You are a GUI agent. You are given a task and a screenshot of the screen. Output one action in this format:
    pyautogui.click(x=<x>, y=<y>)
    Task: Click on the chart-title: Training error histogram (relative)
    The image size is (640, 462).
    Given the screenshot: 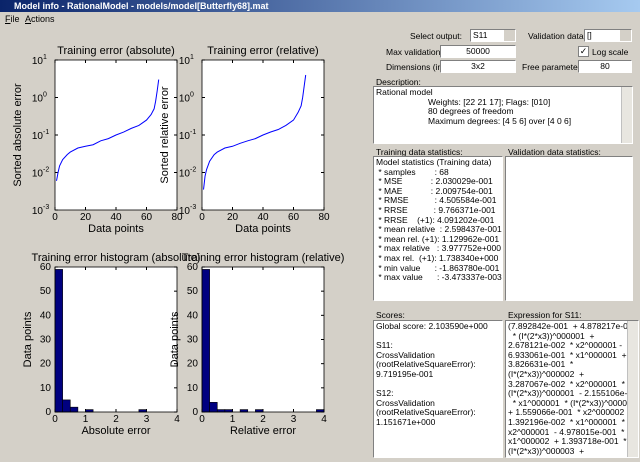 What is the action you would take?
    pyautogui.click(x=263, y=258)
    